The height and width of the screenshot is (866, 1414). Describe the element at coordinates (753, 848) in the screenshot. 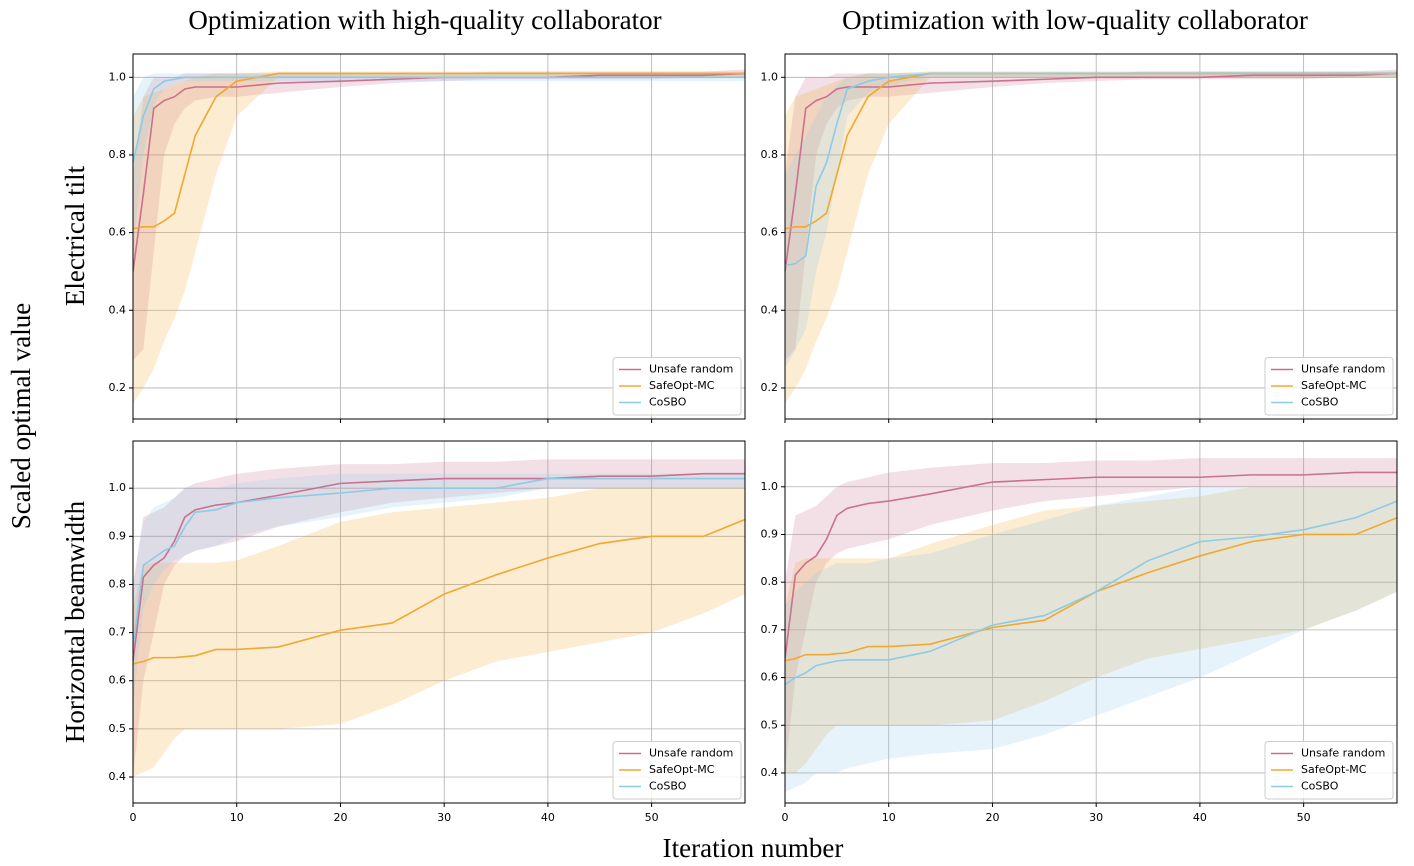

I see `x-axis-label: Iteration number` at that location.